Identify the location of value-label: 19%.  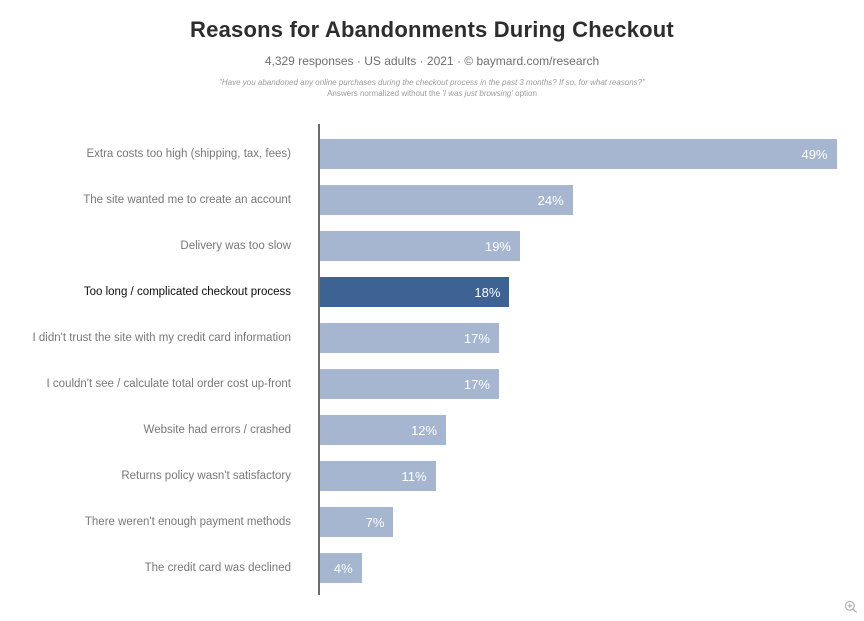
(497, 246).